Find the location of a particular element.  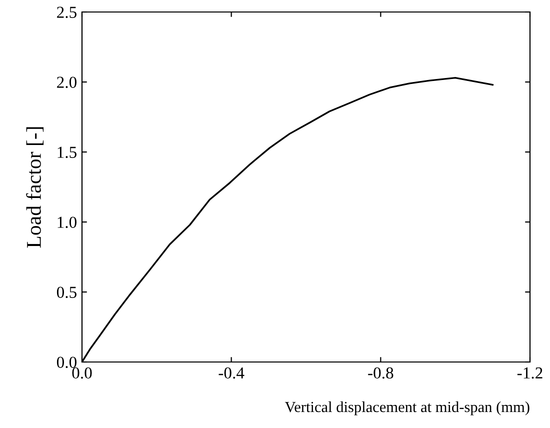

y-tick-label: 0.5 is located at coordinates (66, 292).